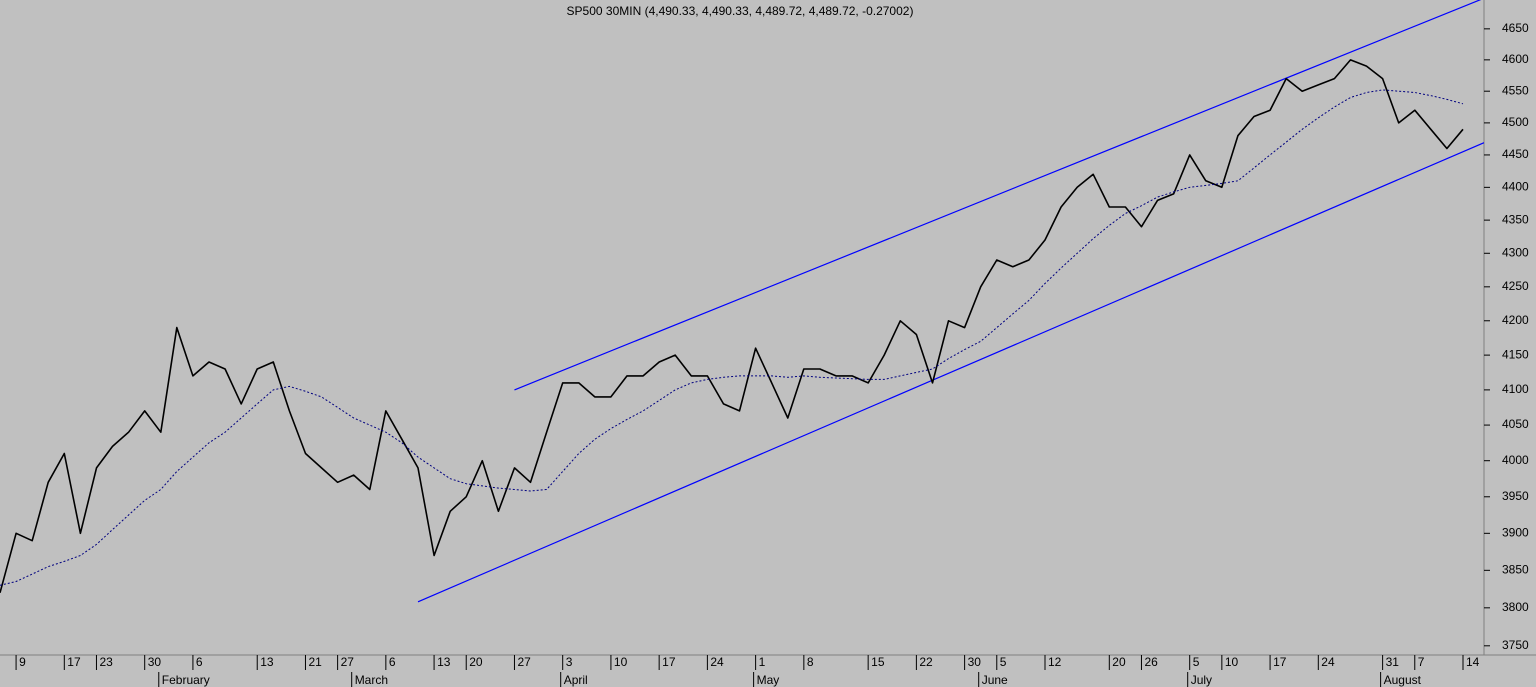 The width and height of the screenshot is (1536, 687). I want to click on y-tick-label: 4450, so click(1515, 154).